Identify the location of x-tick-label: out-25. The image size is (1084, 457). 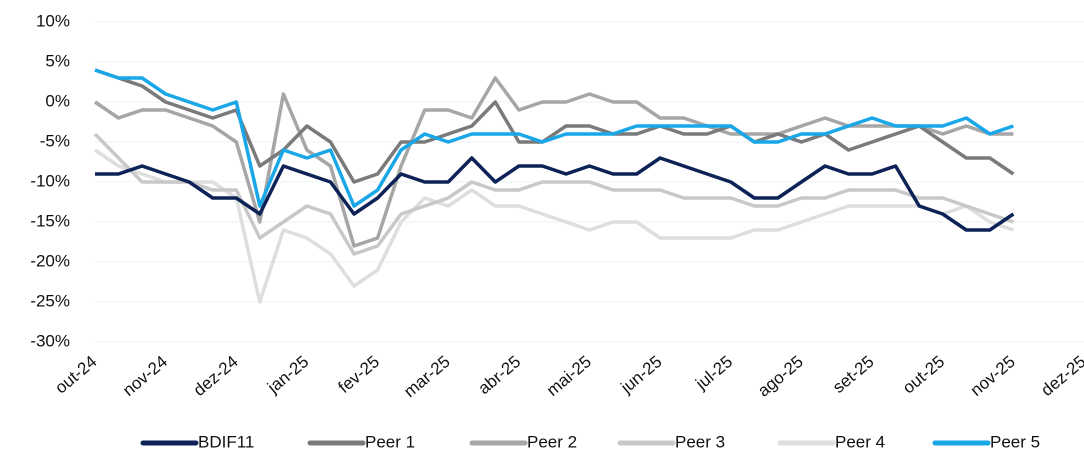
(923, 375).